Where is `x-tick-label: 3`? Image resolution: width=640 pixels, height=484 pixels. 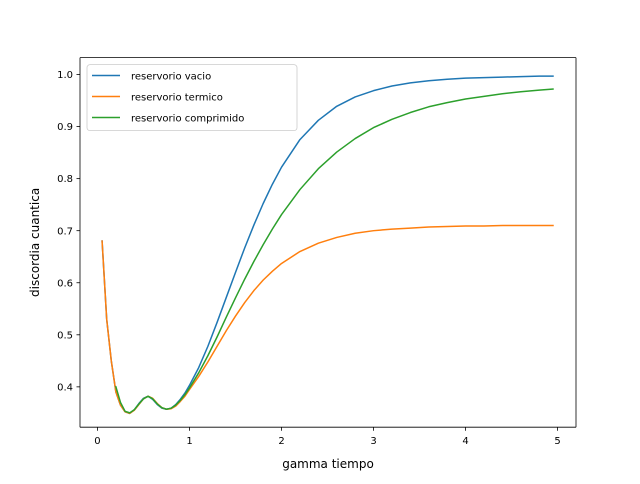 x-tick-label: 3 is located at coordinates (373, 441).